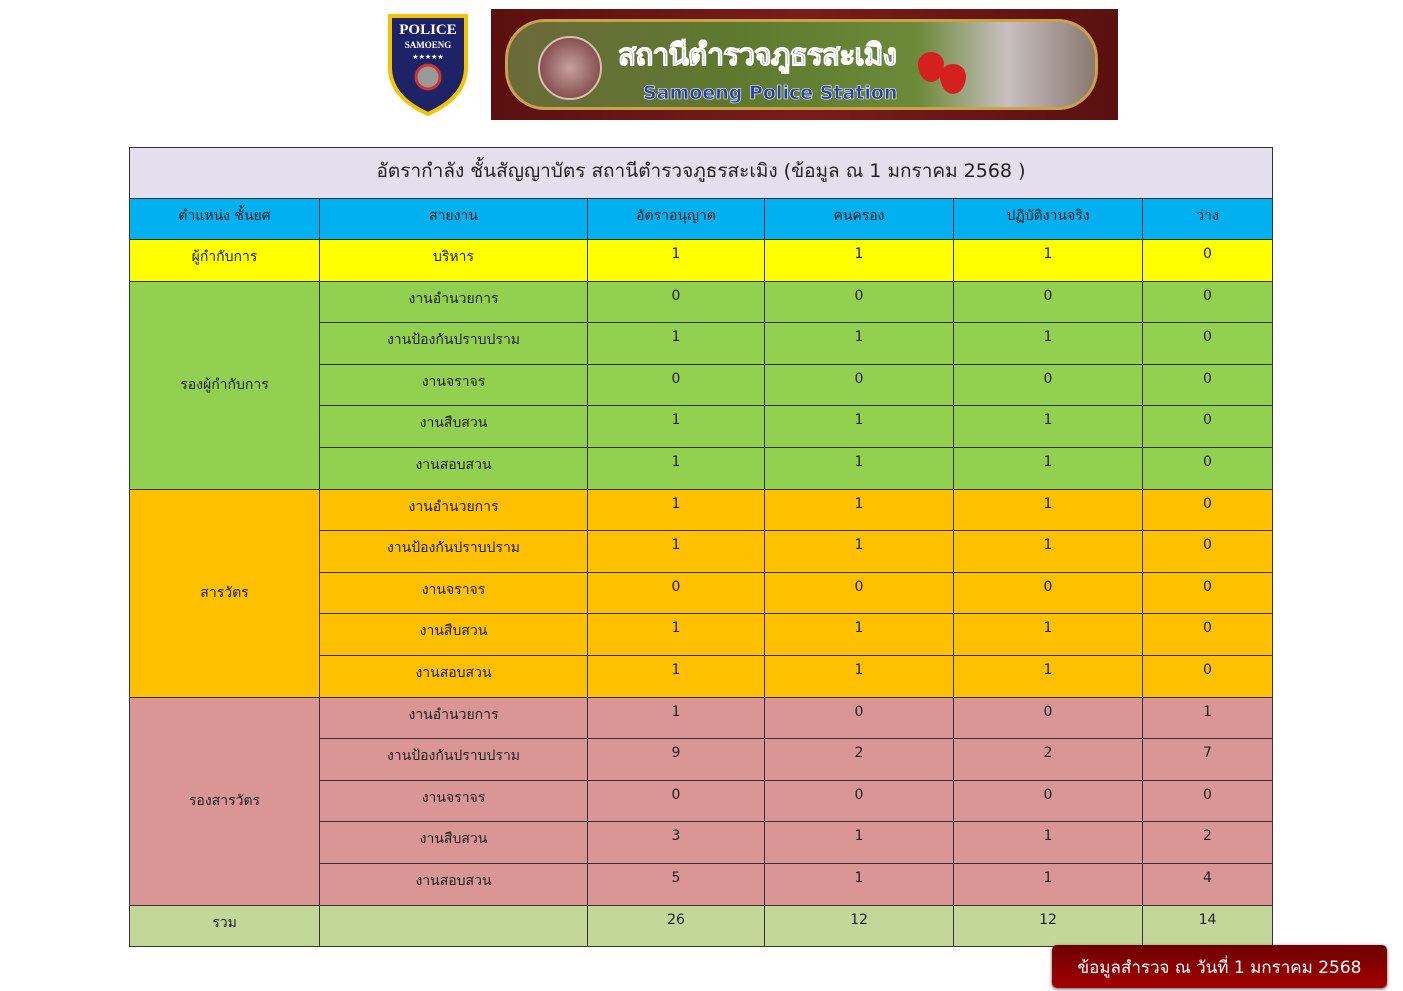  What do you see at coordinates (859, 219) in the screenshot?
I see `header-cell: คนครอง` at bounding box center [859, 219].